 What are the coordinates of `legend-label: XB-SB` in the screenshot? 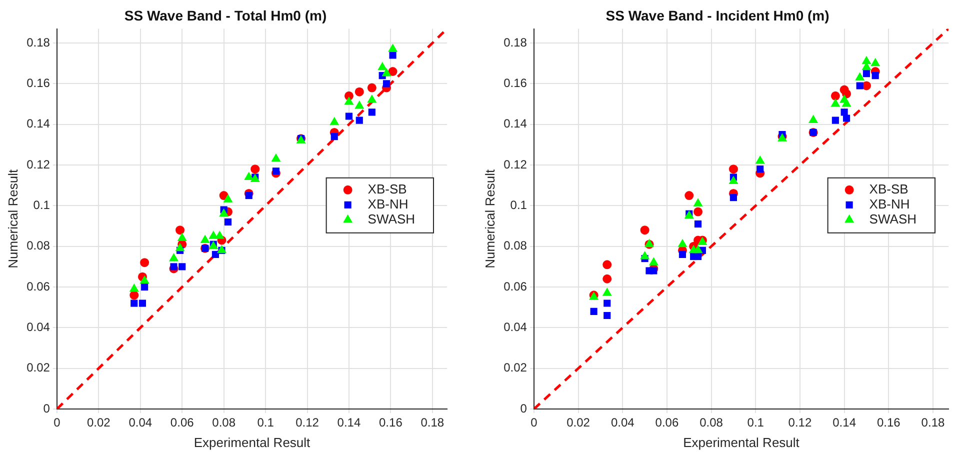 It's located at (387, 188).